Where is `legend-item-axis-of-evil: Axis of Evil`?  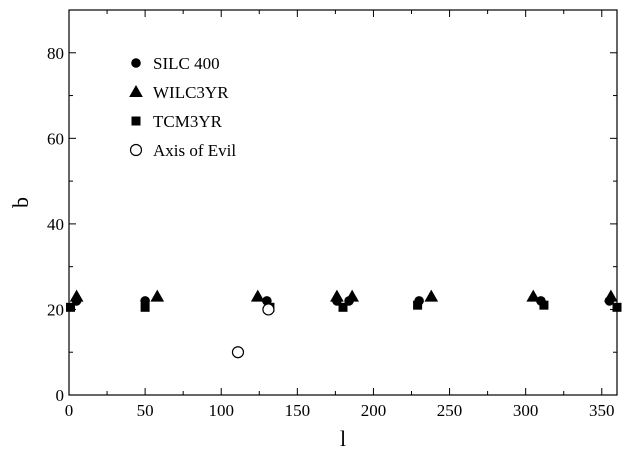 legend-item-axis-of-evil: Axis of Evil is located at coordinates (182, 150).